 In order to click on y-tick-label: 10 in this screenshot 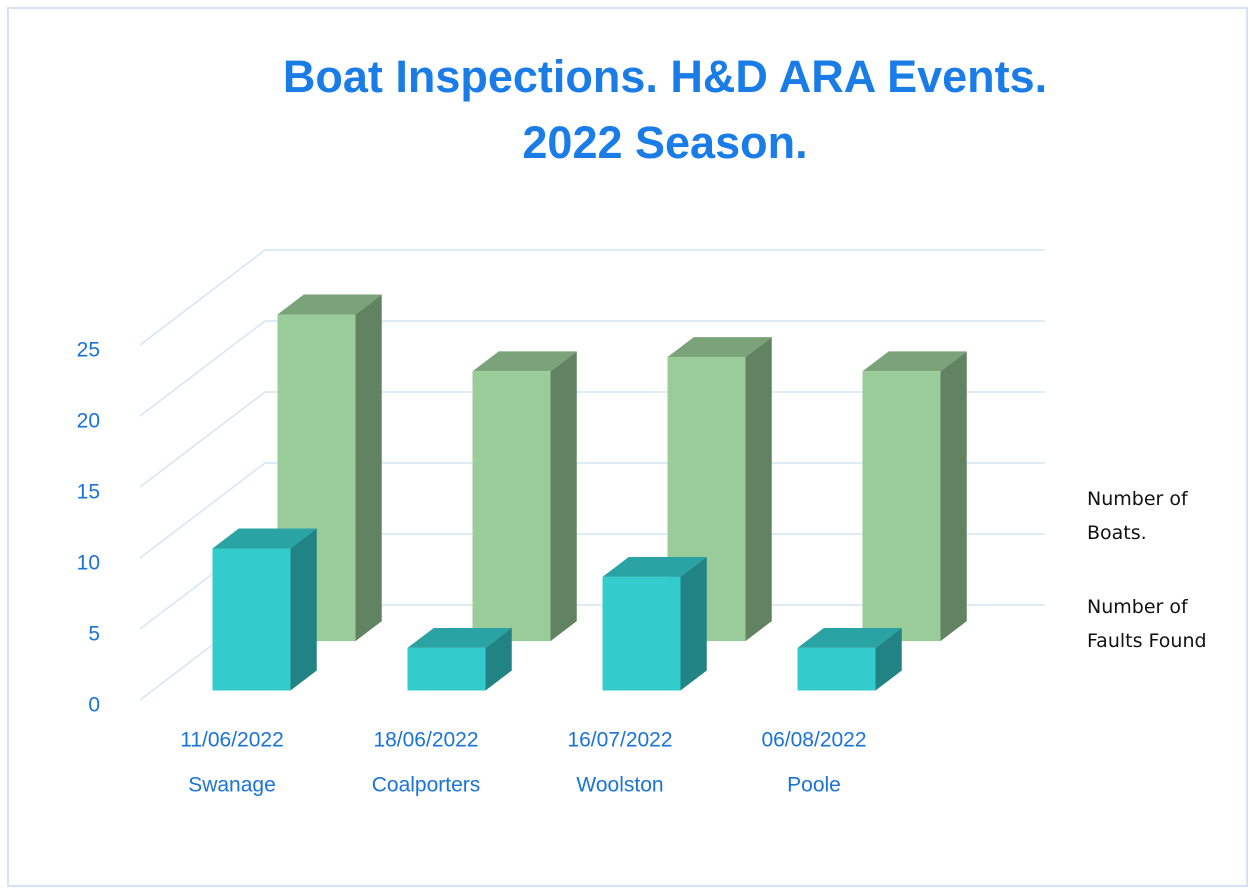, I will do `click(88, 563)`.